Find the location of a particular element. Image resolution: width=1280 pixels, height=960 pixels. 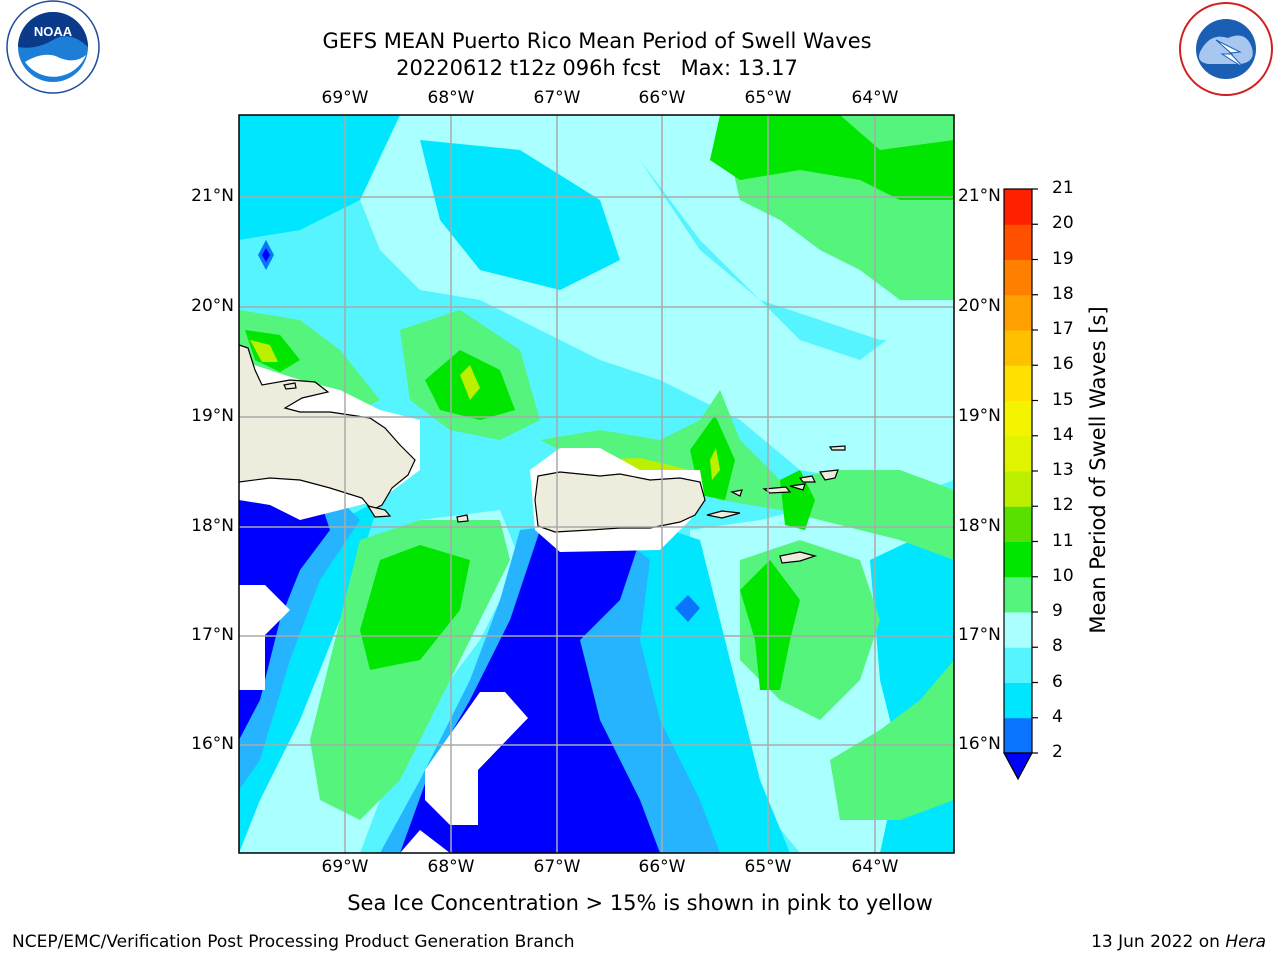

colorbar-tick-label: 15 is located at coordinates (1063, 399).